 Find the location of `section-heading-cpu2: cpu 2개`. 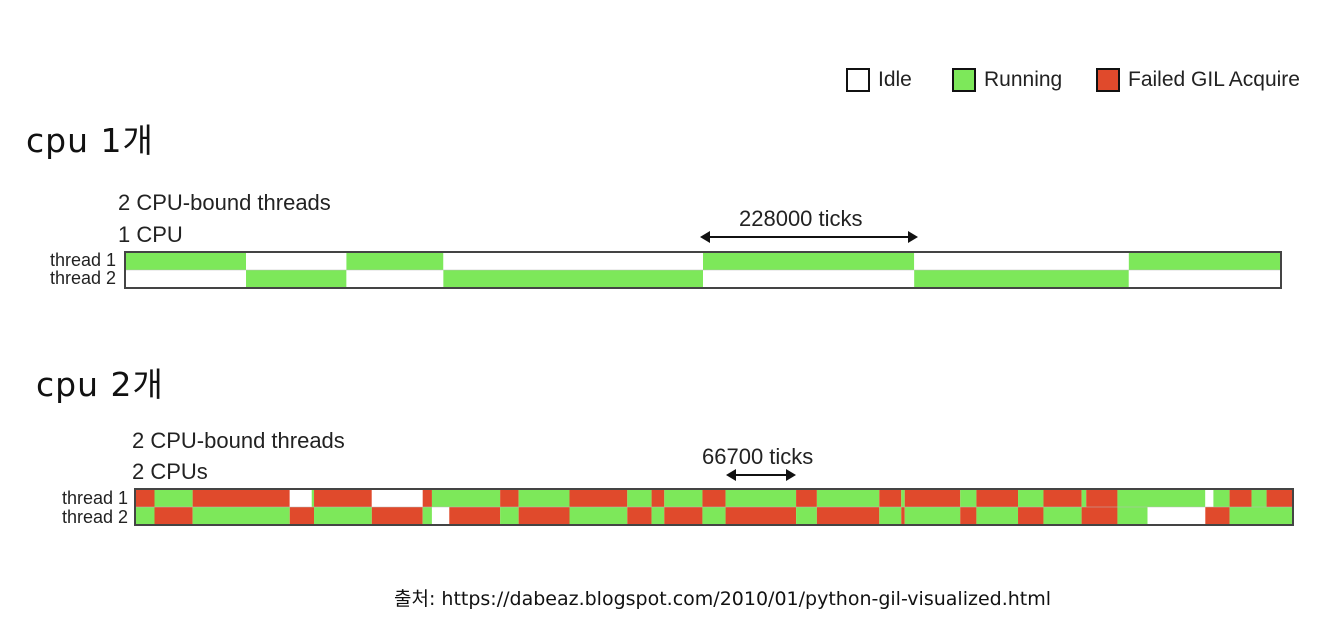

section-heading-cpu2: cpu 2개 is located at coordinates (100, 384).